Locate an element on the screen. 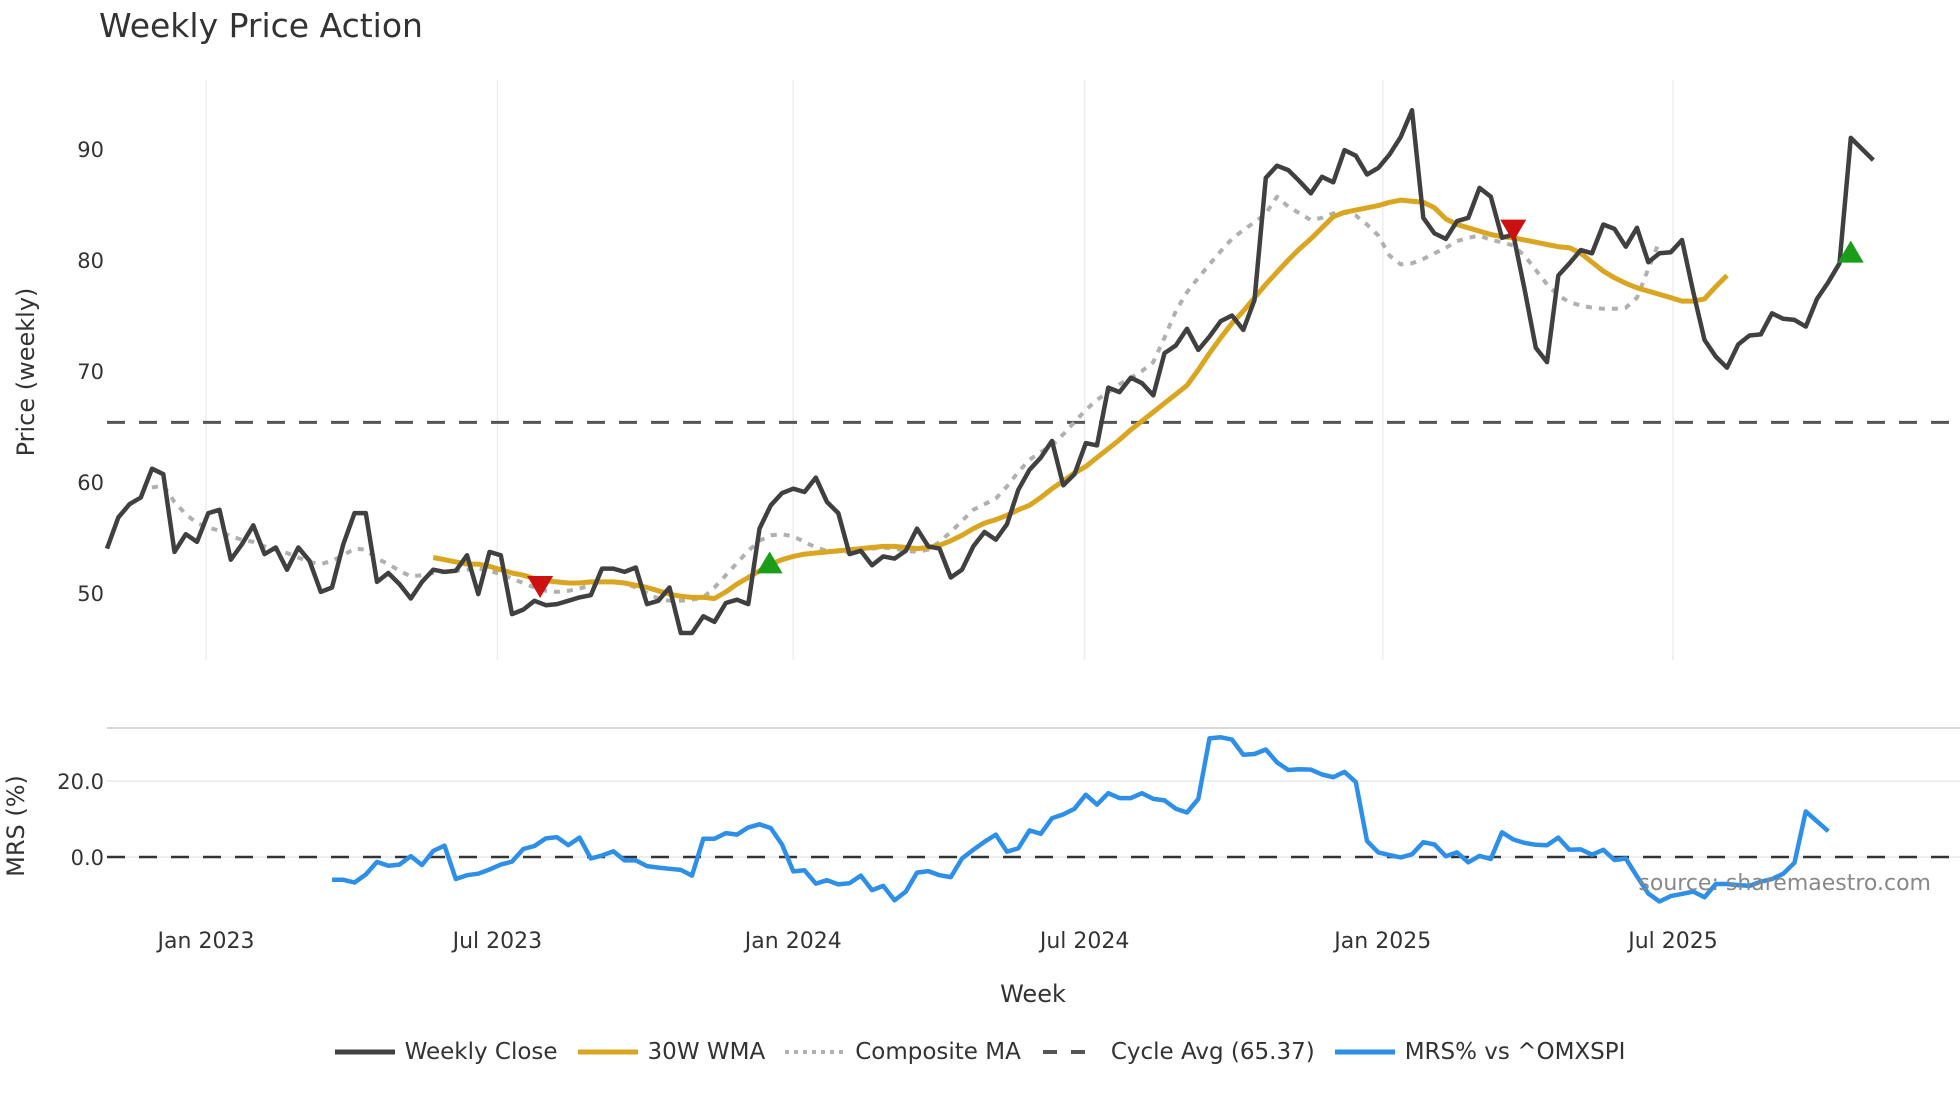 The height and width of the screenshot is (1102, 1960). mrs-panel-grid is located at coordinates (1033, 819).